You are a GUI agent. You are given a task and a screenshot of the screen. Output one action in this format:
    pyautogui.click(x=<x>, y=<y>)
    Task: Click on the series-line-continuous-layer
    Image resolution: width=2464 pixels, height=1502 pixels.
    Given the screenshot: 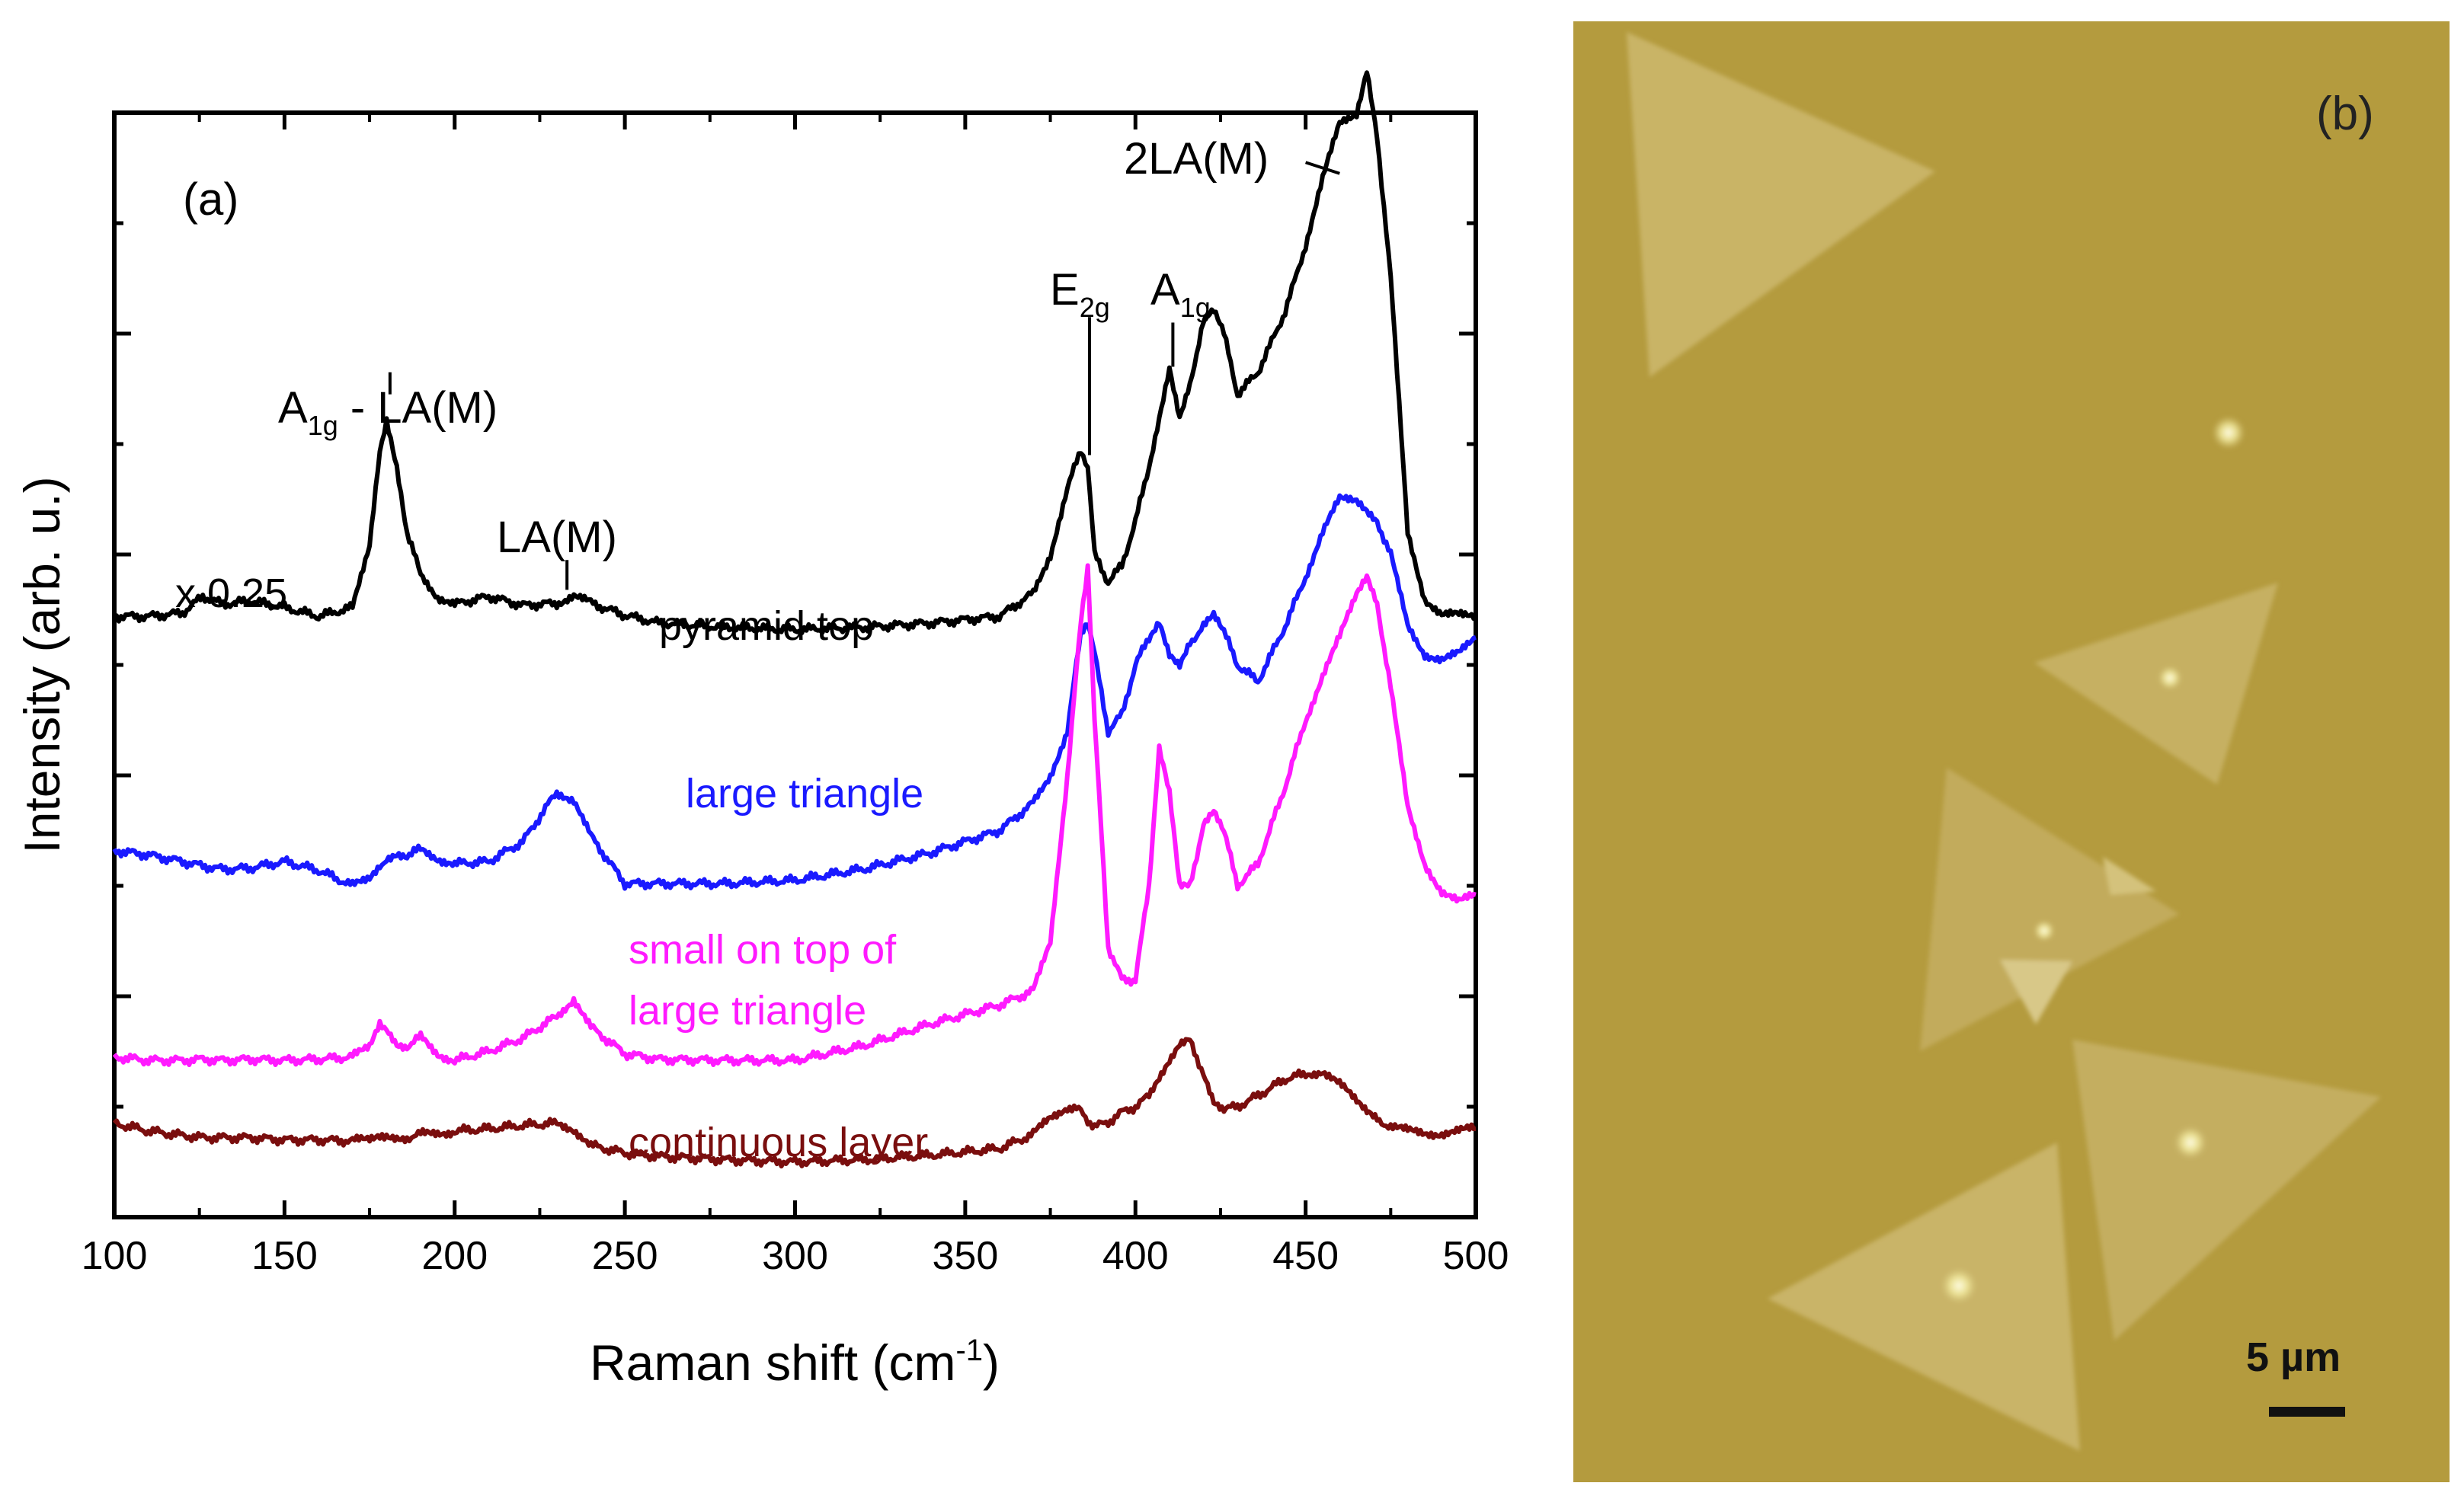 What is the action you would take?
    pyautogui.click(x=794, y=1103)
    